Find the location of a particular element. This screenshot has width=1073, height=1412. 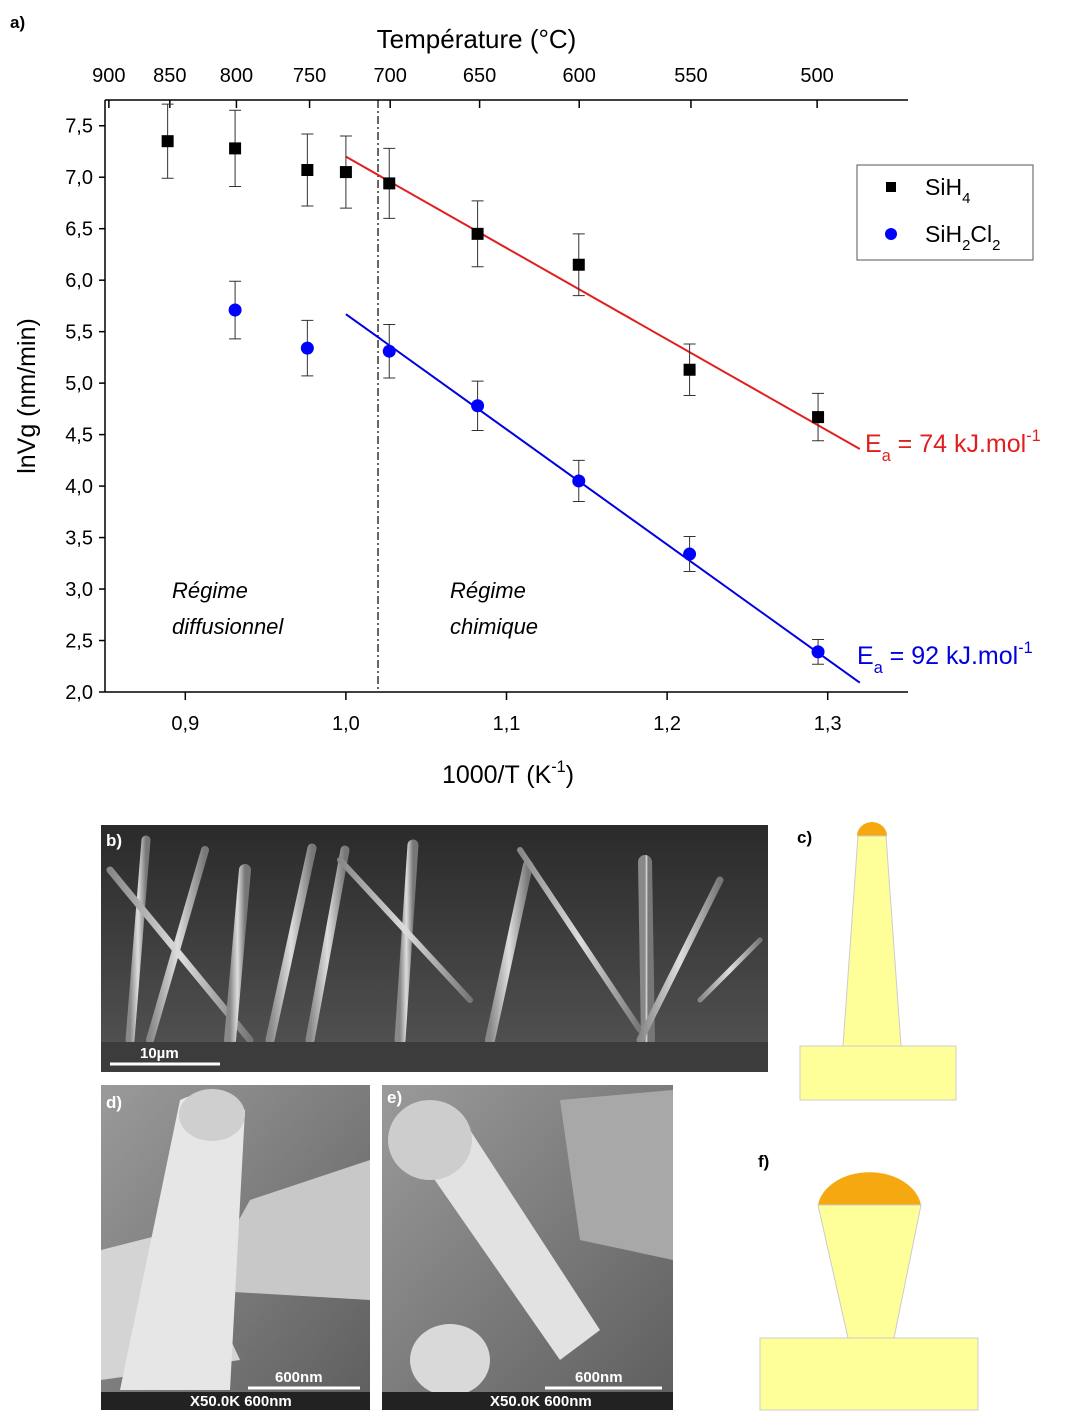

y-tick-label: 5,0 is located at coordinates (79, 384).